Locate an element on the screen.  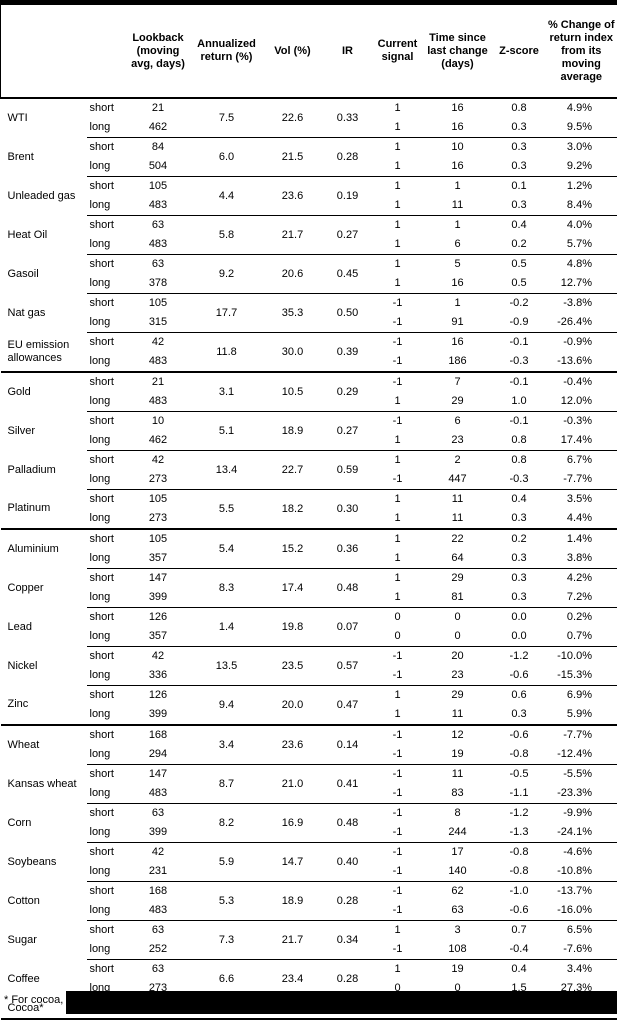
cell-lookback: 315 is located at coordinates (158, 323).